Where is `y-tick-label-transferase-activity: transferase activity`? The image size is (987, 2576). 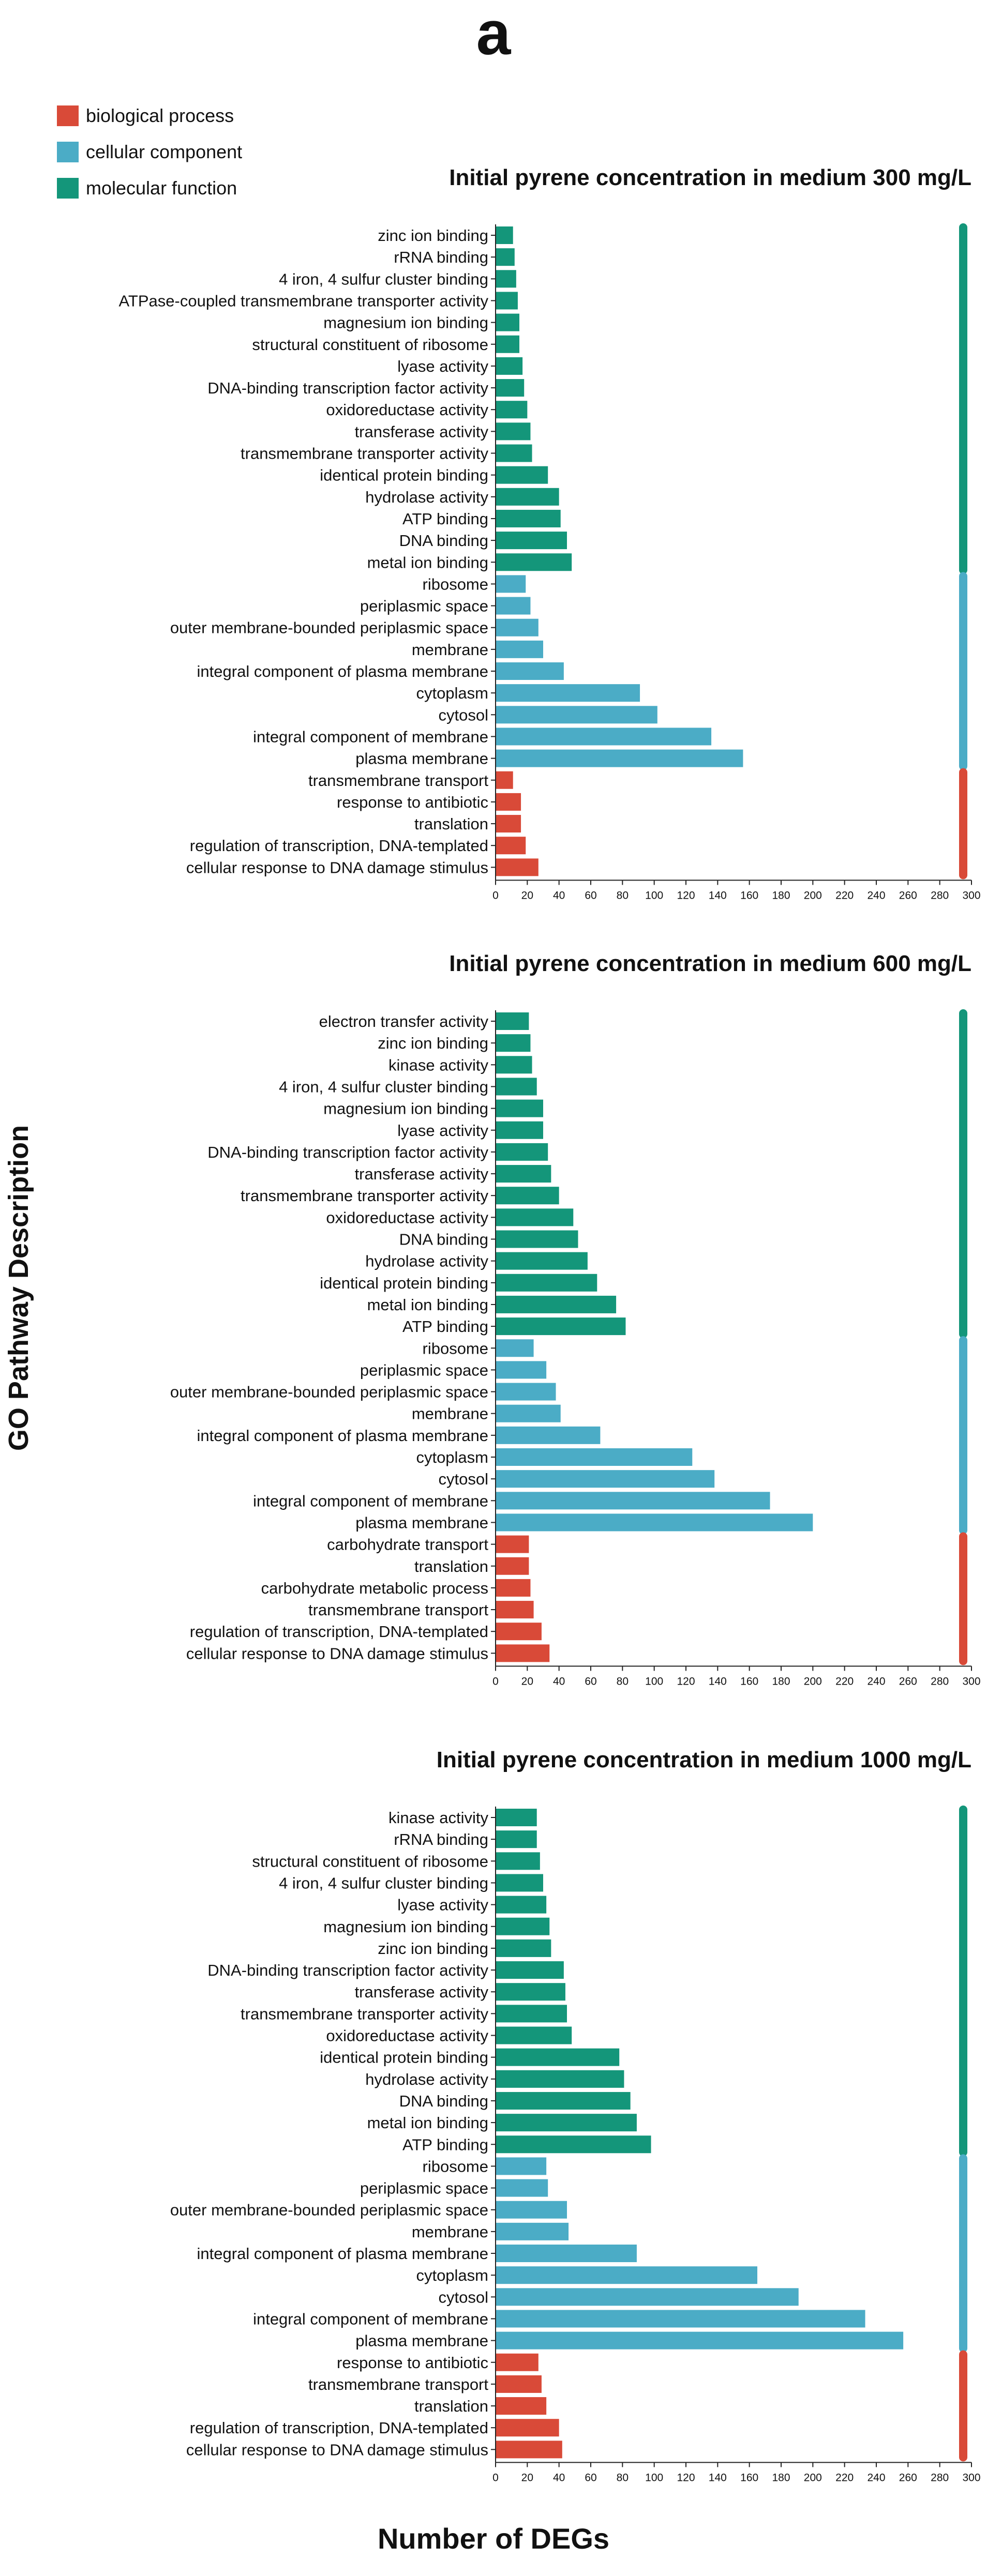
y-tick-label-transferase-activity: transferase activity is located at coordinates (422, 1174).